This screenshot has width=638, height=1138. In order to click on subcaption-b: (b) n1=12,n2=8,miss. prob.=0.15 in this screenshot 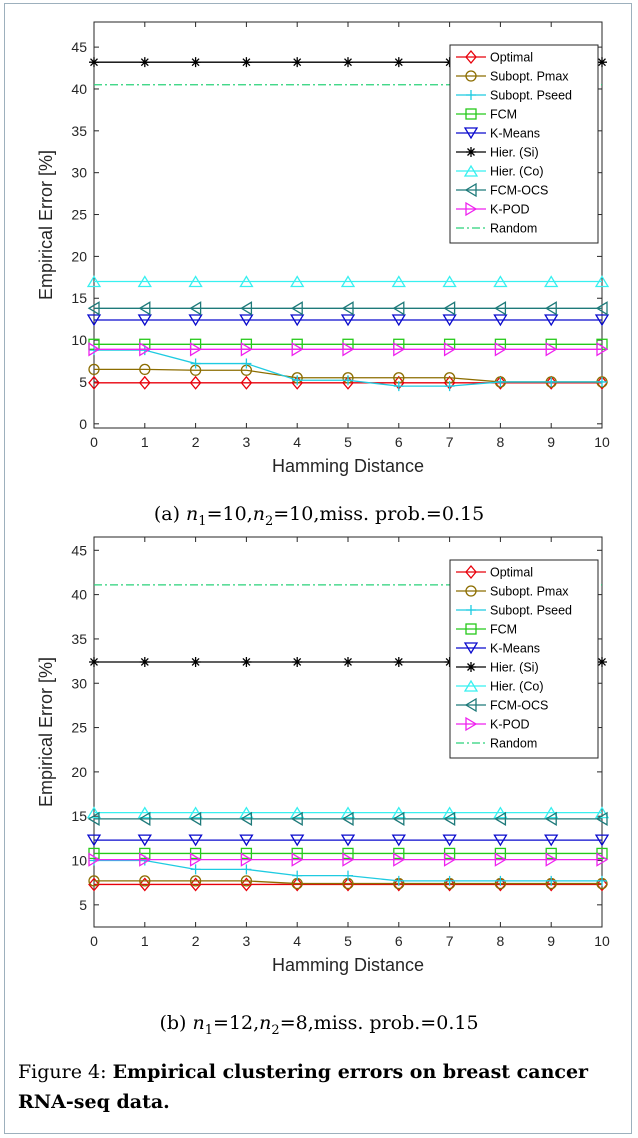, I will do `click(319, 1025)`.